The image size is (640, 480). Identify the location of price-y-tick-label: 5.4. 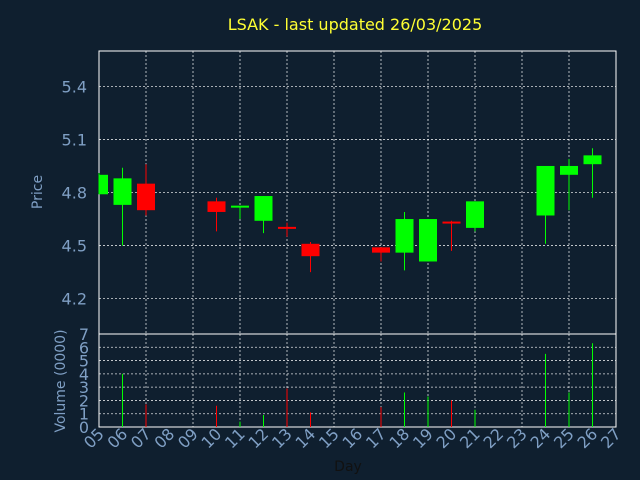
(74, 86).